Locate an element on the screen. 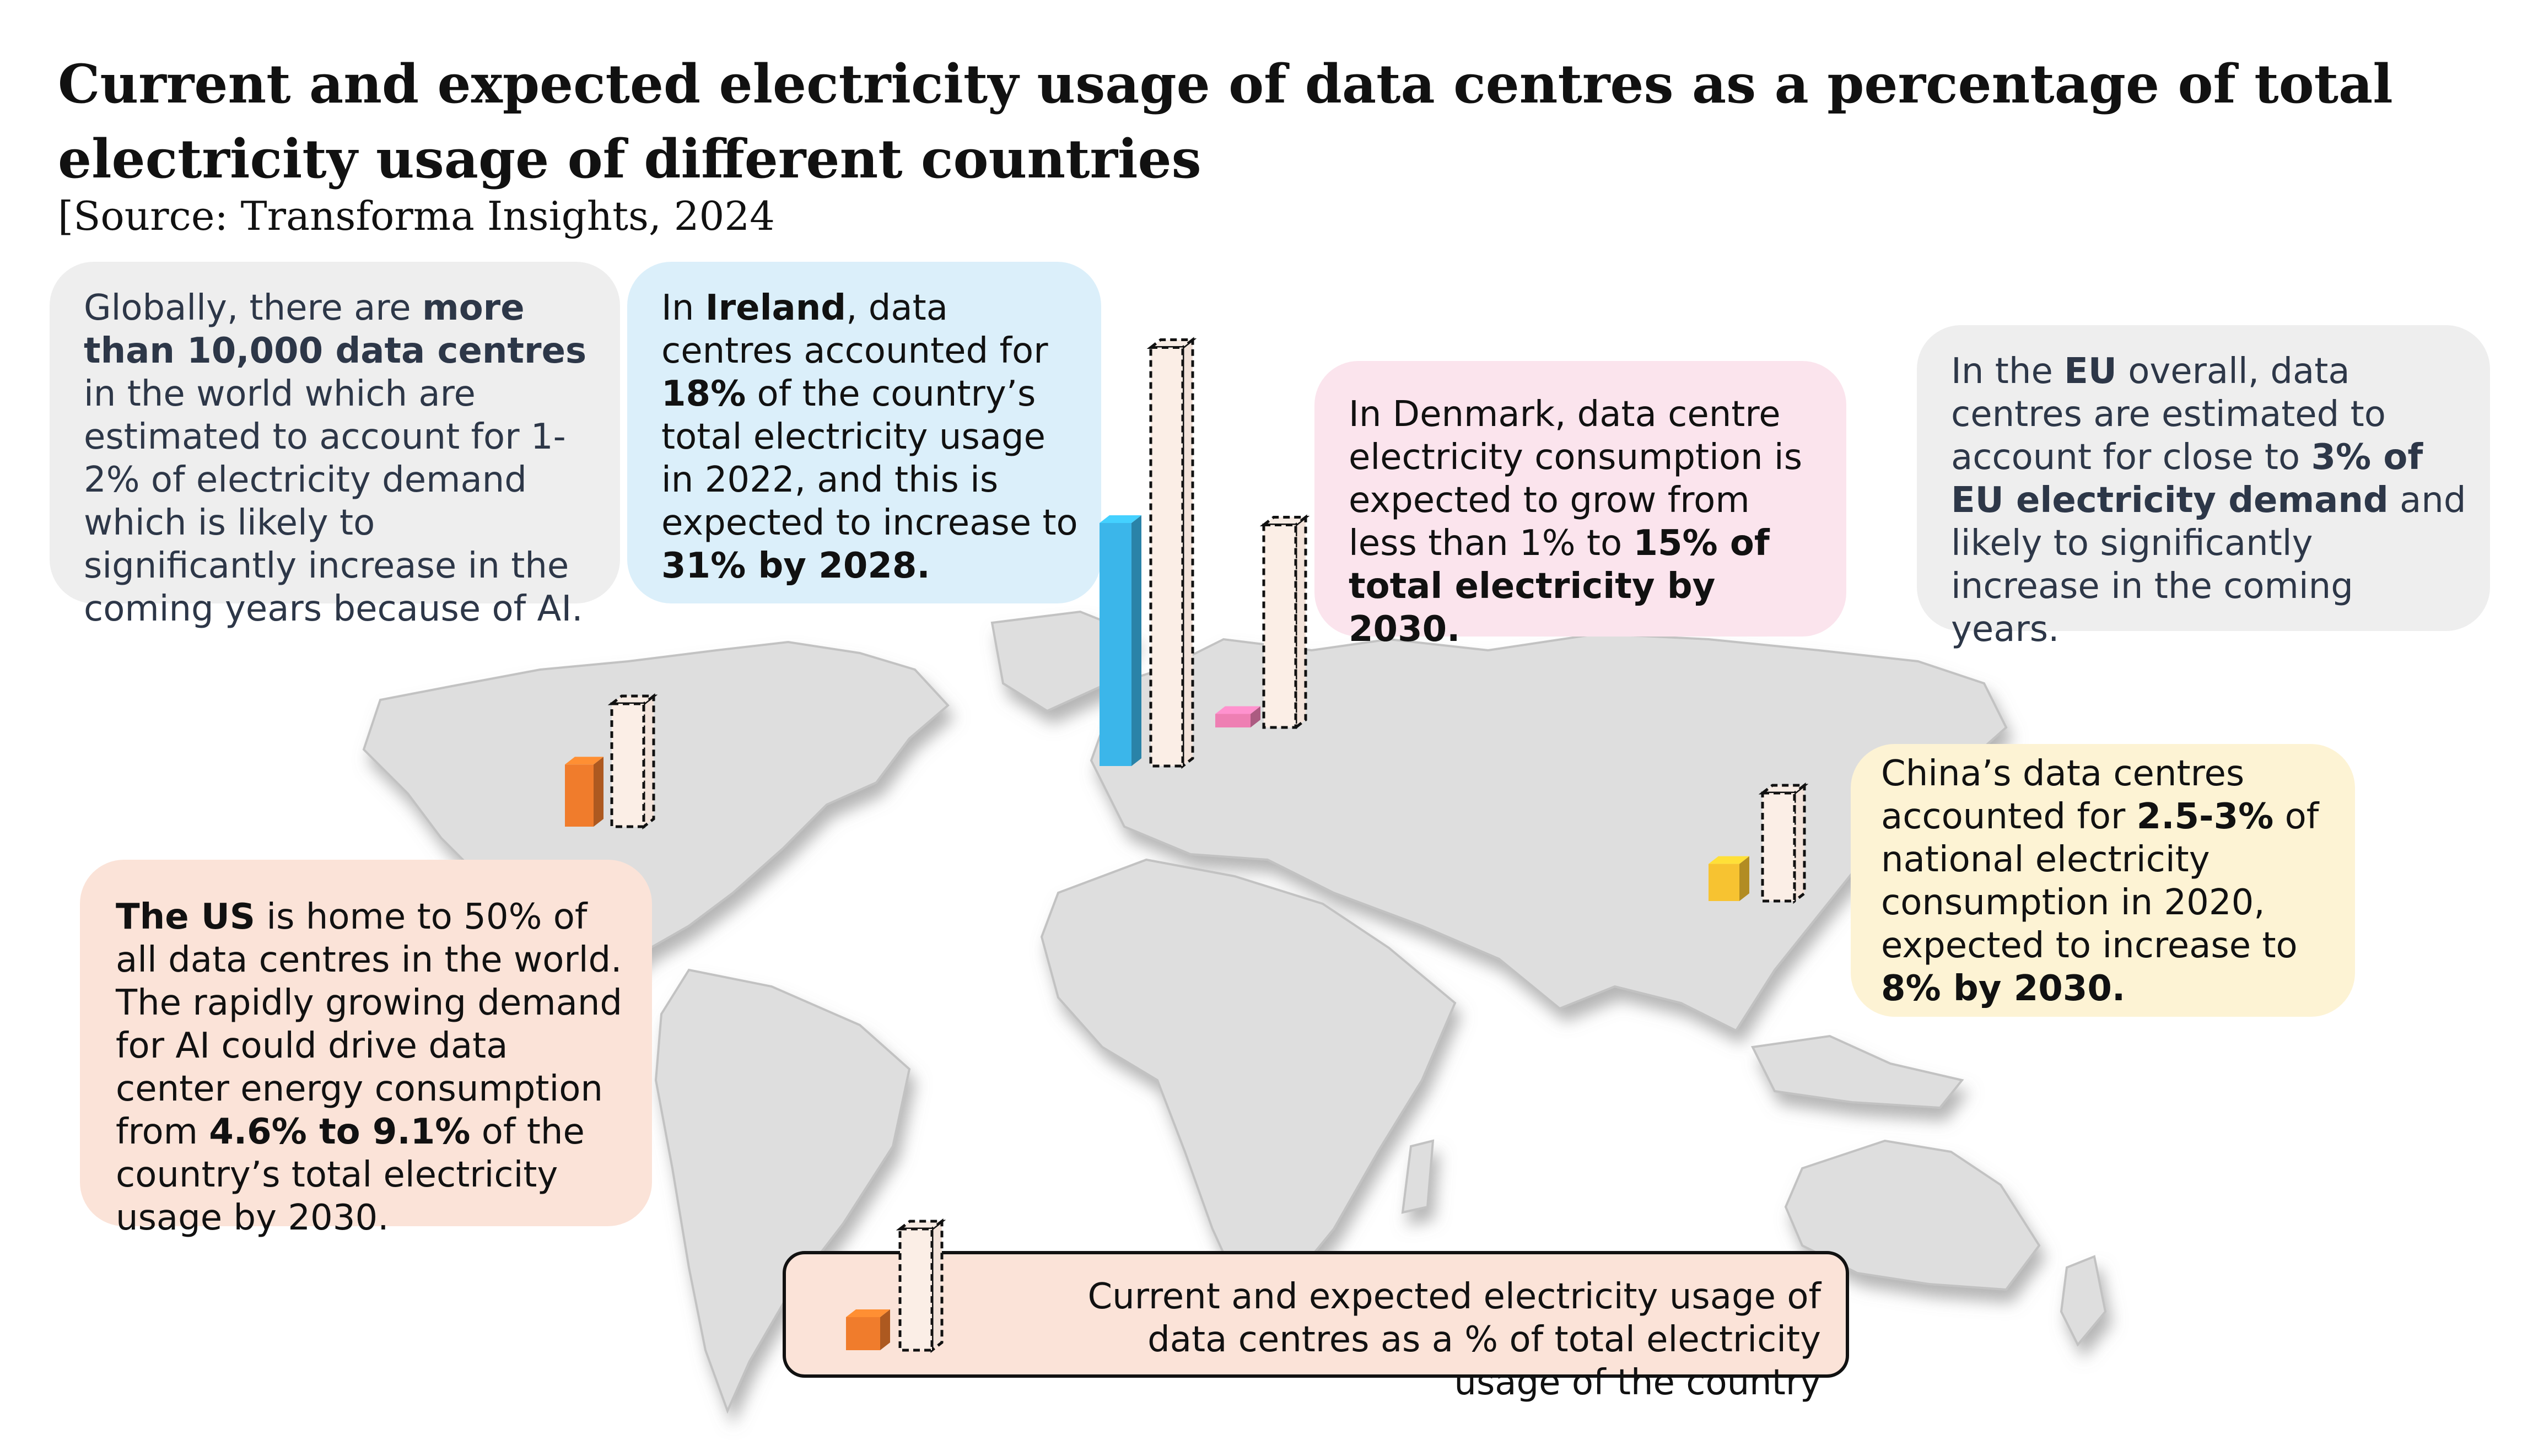  southeast-asia-shape is located at coordinates (1857, 1071).